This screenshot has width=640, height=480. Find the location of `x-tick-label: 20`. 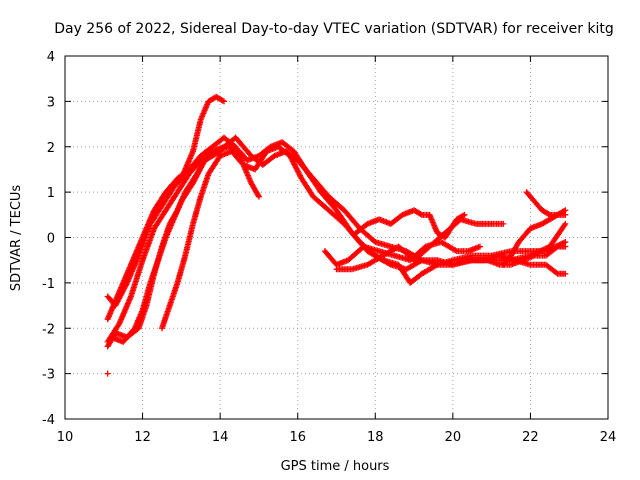

x-tick-label: 20 is located at coordinates (453, 437).